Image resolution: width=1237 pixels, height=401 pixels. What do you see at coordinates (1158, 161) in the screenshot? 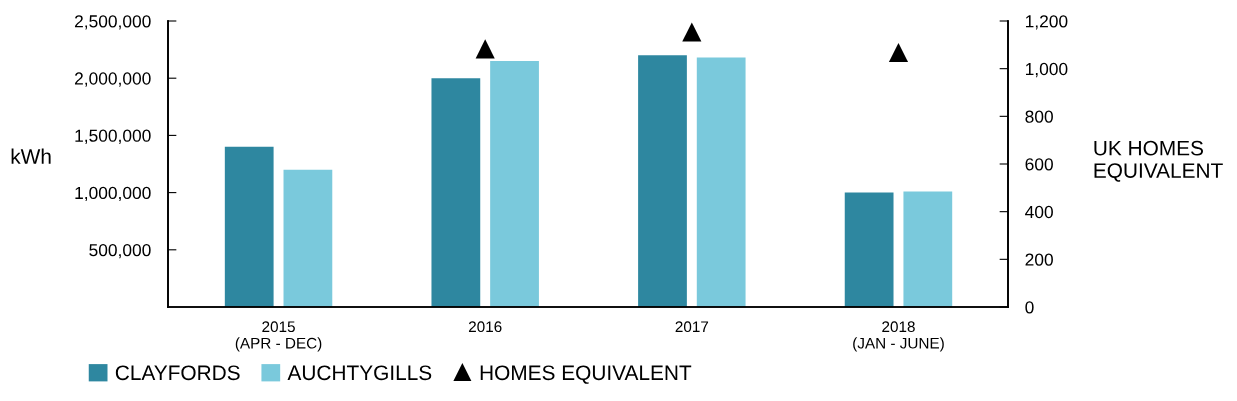
I see `y2-axis-title: UK HOMES EQUIVALENT` at bounding box center [1158, 161].